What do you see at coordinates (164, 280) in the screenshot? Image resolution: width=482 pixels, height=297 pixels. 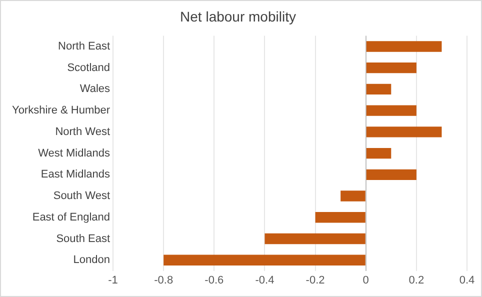 I see `x-tick-label: -0.8` at bounding box center [164, 280].